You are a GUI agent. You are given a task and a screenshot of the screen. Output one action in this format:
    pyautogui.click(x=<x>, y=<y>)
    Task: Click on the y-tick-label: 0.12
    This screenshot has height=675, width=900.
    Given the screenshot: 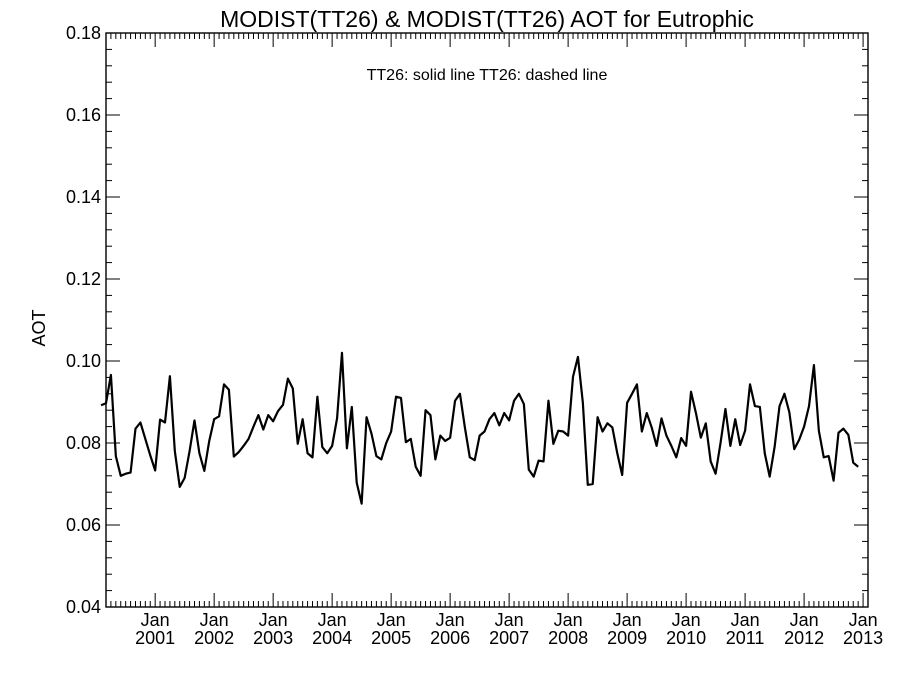 What is the action you would take?
    pyautogui.click(x=83, y=279)
    